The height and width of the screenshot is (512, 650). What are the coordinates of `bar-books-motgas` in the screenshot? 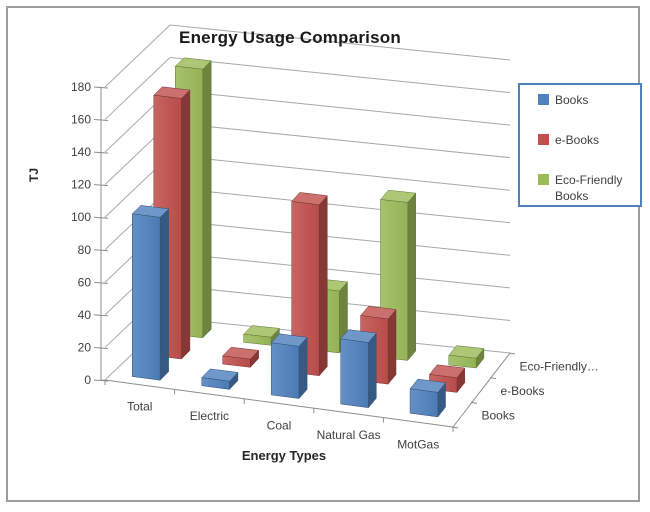 It's located at (427, 398).